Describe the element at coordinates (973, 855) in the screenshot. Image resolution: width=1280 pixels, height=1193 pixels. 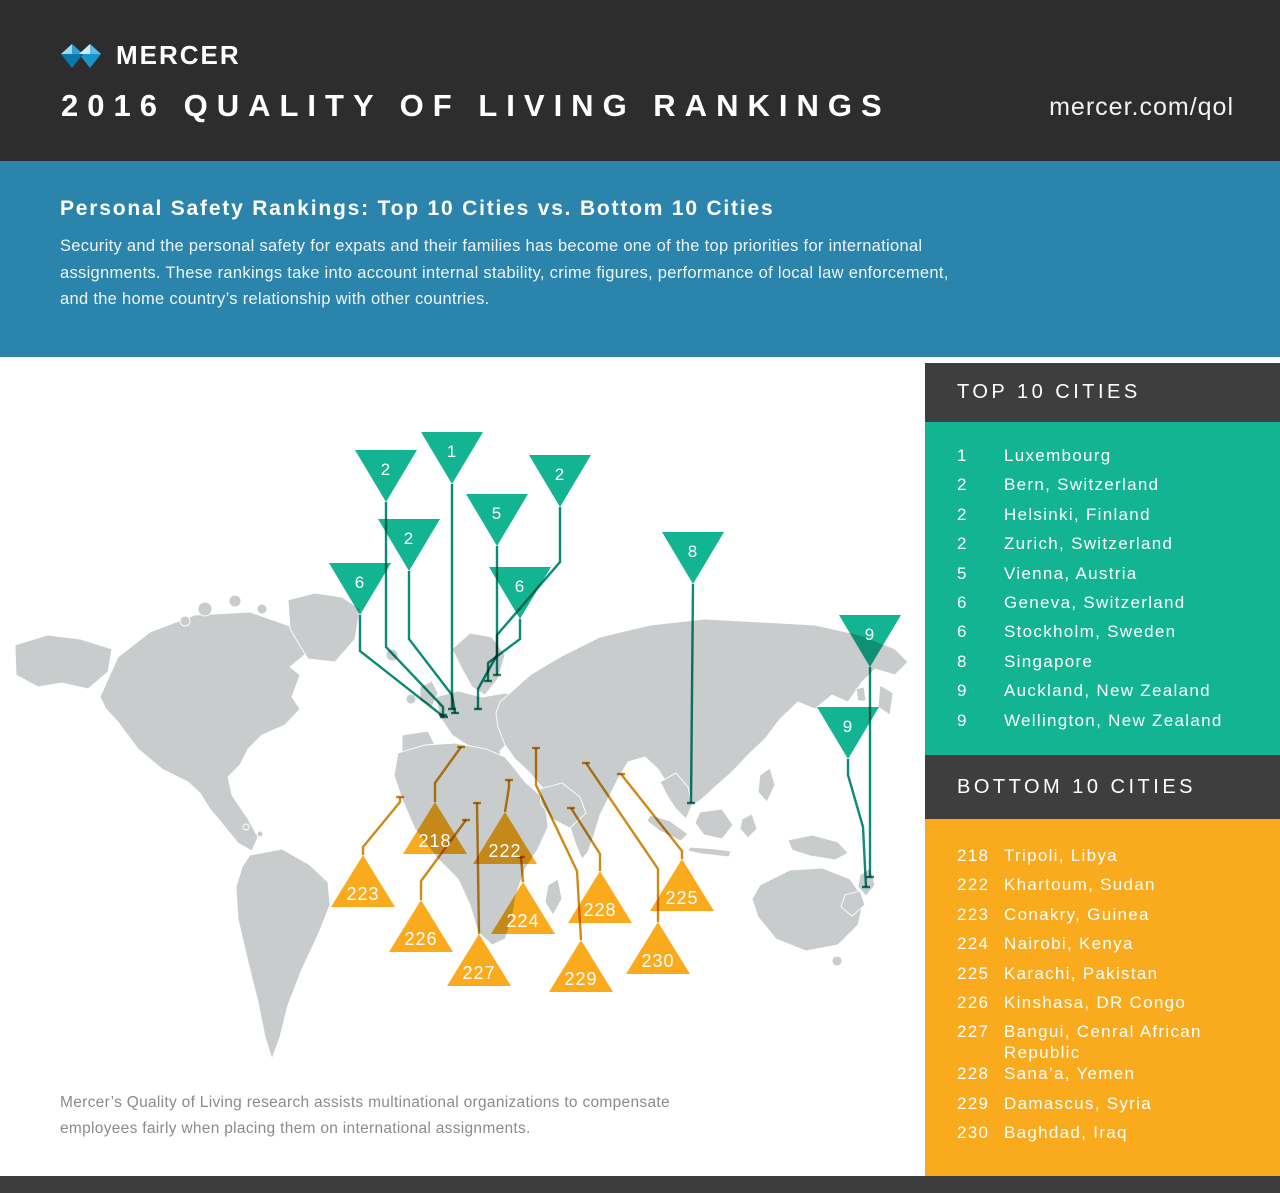
I see `rank-number: 218` at that location.